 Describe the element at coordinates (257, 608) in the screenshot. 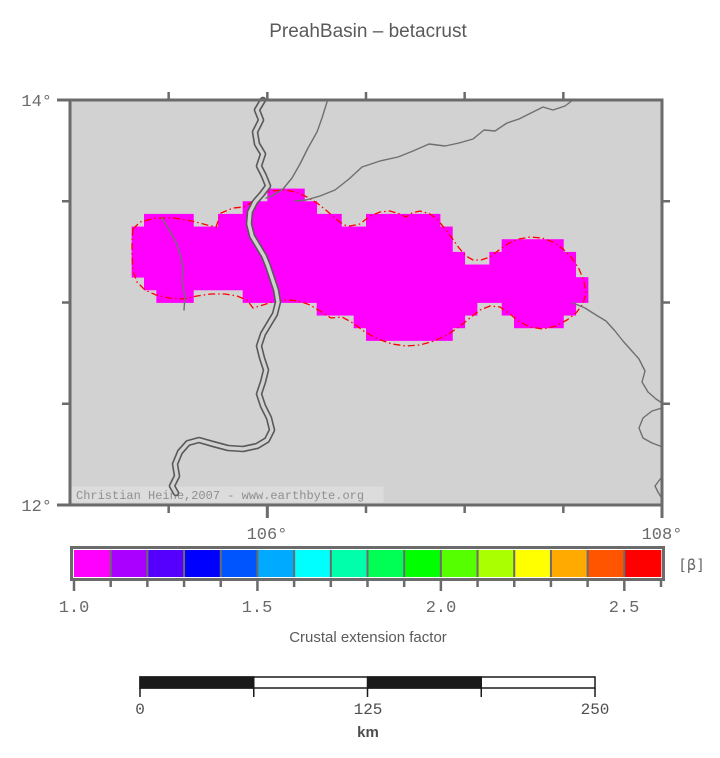

I see `colorbar-tick-label: 1.5` at that location.